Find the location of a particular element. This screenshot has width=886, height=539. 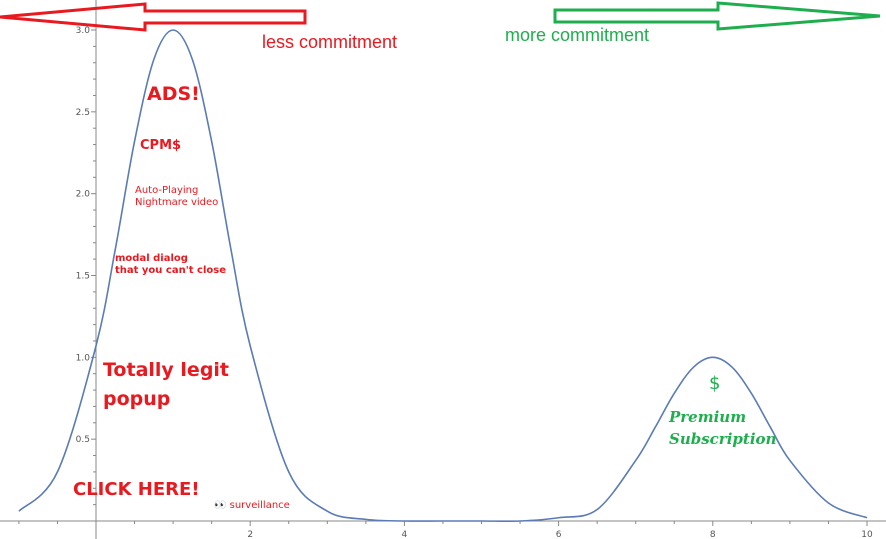

premium-line-1: Premium is located at coordinates (708, 417).